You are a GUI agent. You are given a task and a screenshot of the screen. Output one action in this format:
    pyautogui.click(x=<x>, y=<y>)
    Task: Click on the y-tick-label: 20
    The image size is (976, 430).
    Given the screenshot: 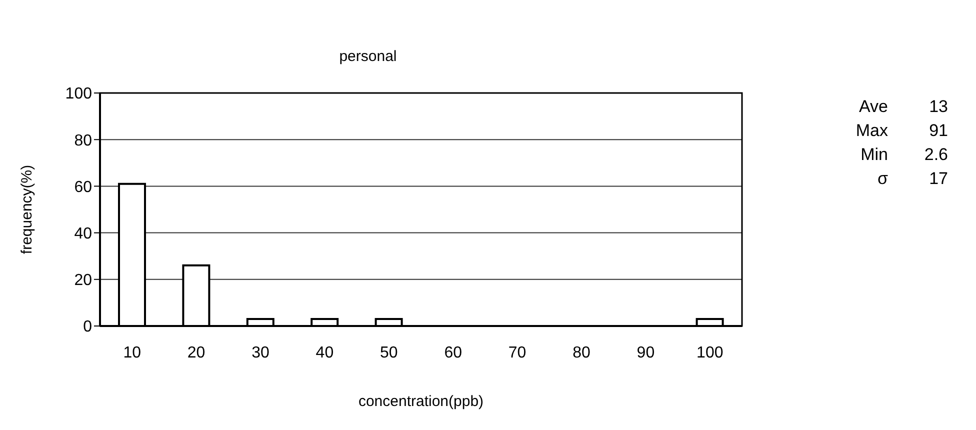 What is the action you would take?
    pyautogui.click(x=83, y=281)
    